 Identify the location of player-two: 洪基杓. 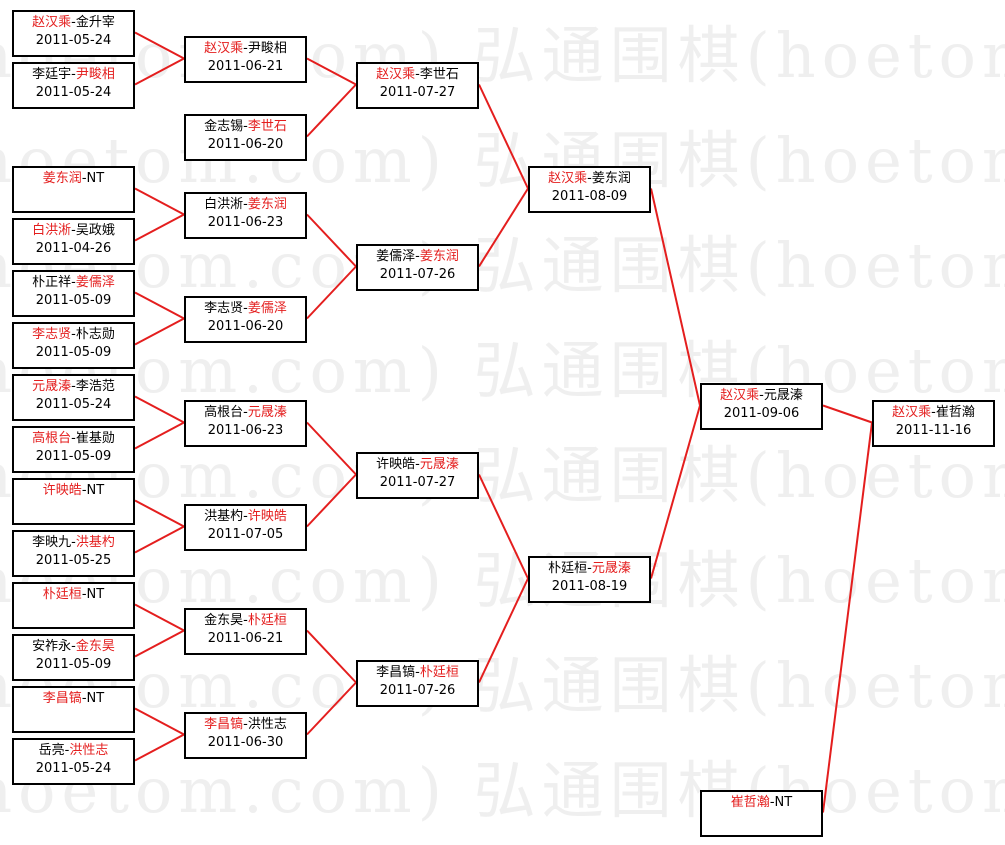
(95, 542).